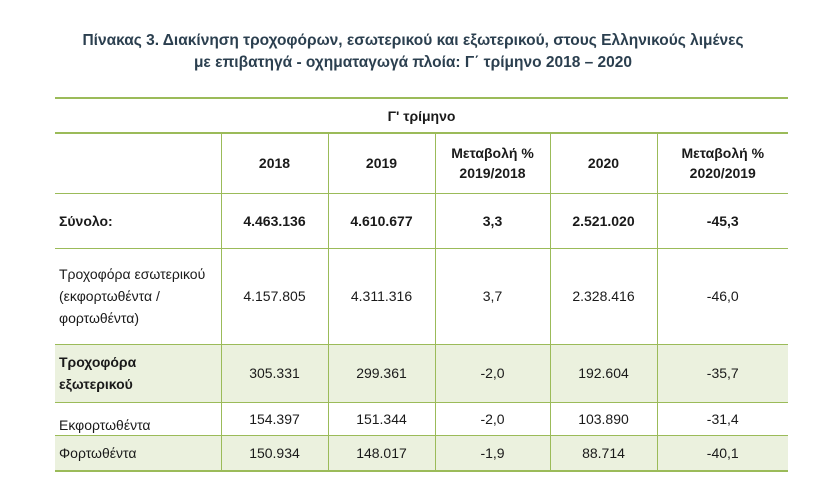 The width and height of the screenshot is (826, 494). Describe the element at coordinates (274, 419) in the screenshot. I see `cell-2018: 154.397` at that location.